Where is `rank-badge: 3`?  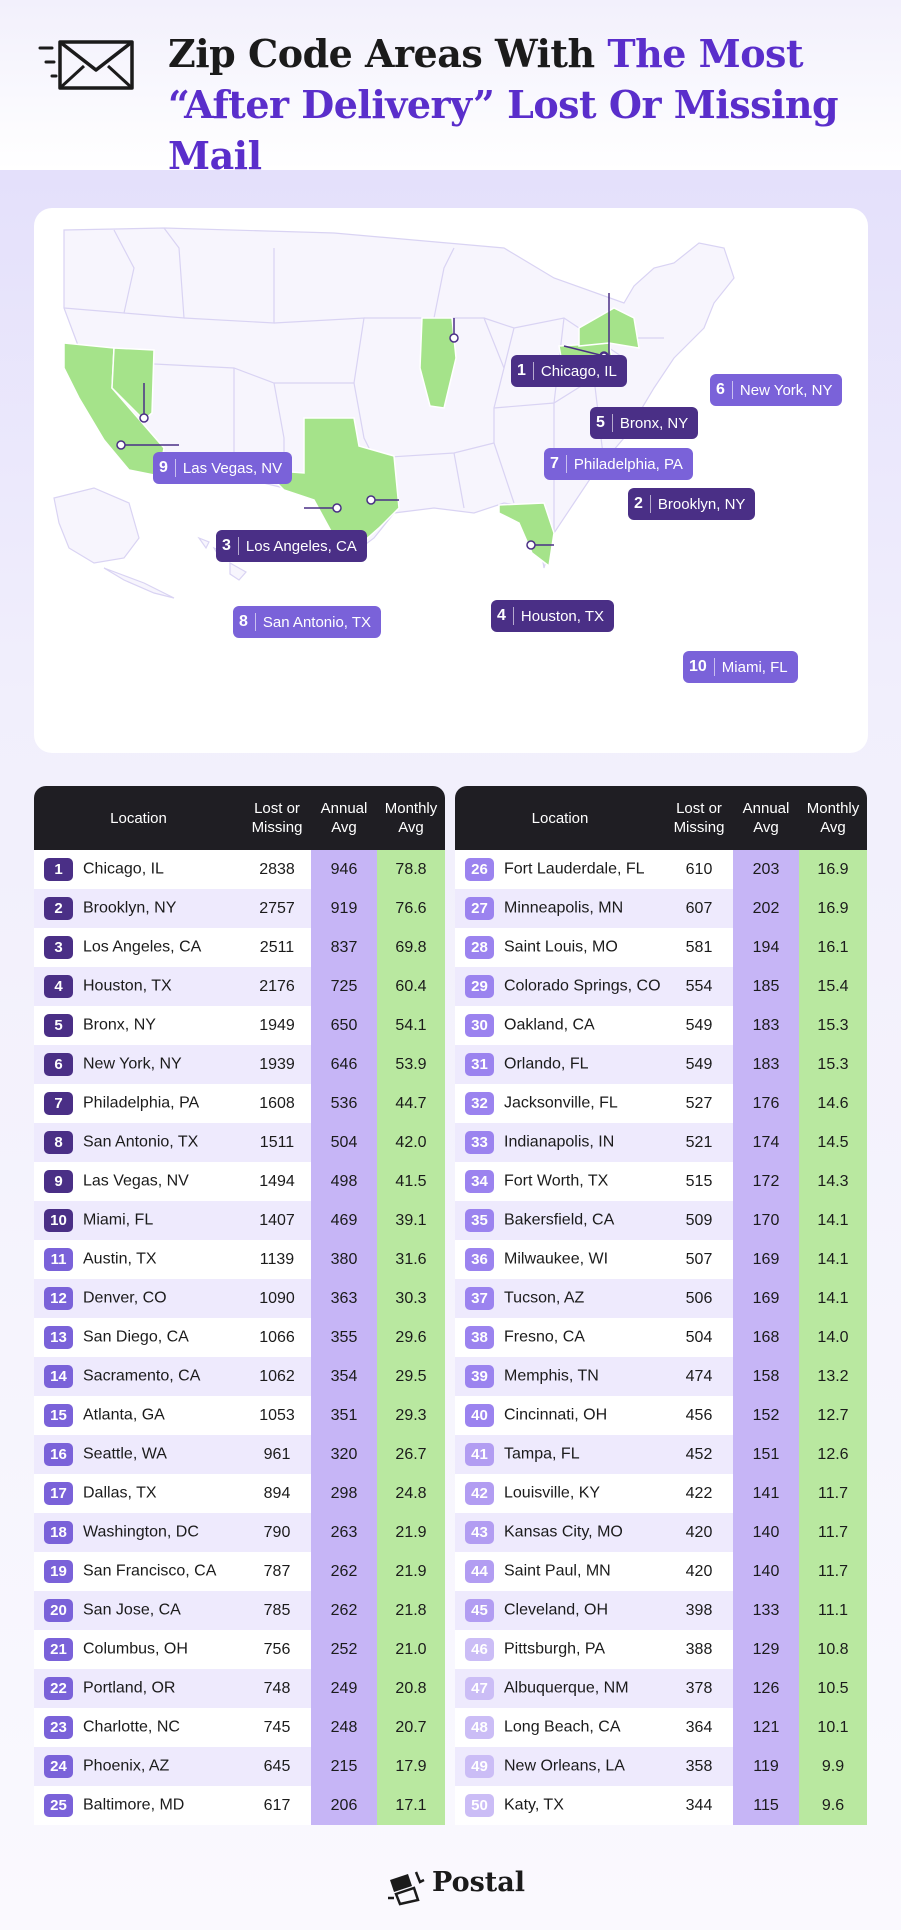 rank-badge: 3 is located at coordinates (58, 947).